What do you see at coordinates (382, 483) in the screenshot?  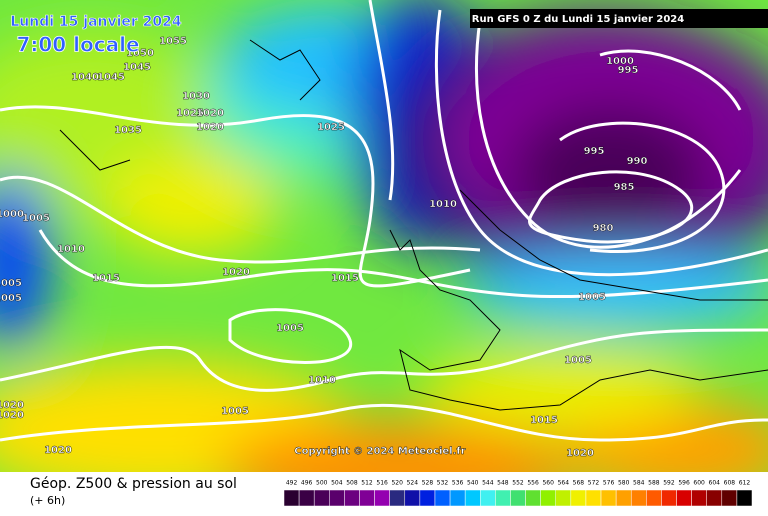 I see `colorbar-label: 516` at bounding box center [382, 483].